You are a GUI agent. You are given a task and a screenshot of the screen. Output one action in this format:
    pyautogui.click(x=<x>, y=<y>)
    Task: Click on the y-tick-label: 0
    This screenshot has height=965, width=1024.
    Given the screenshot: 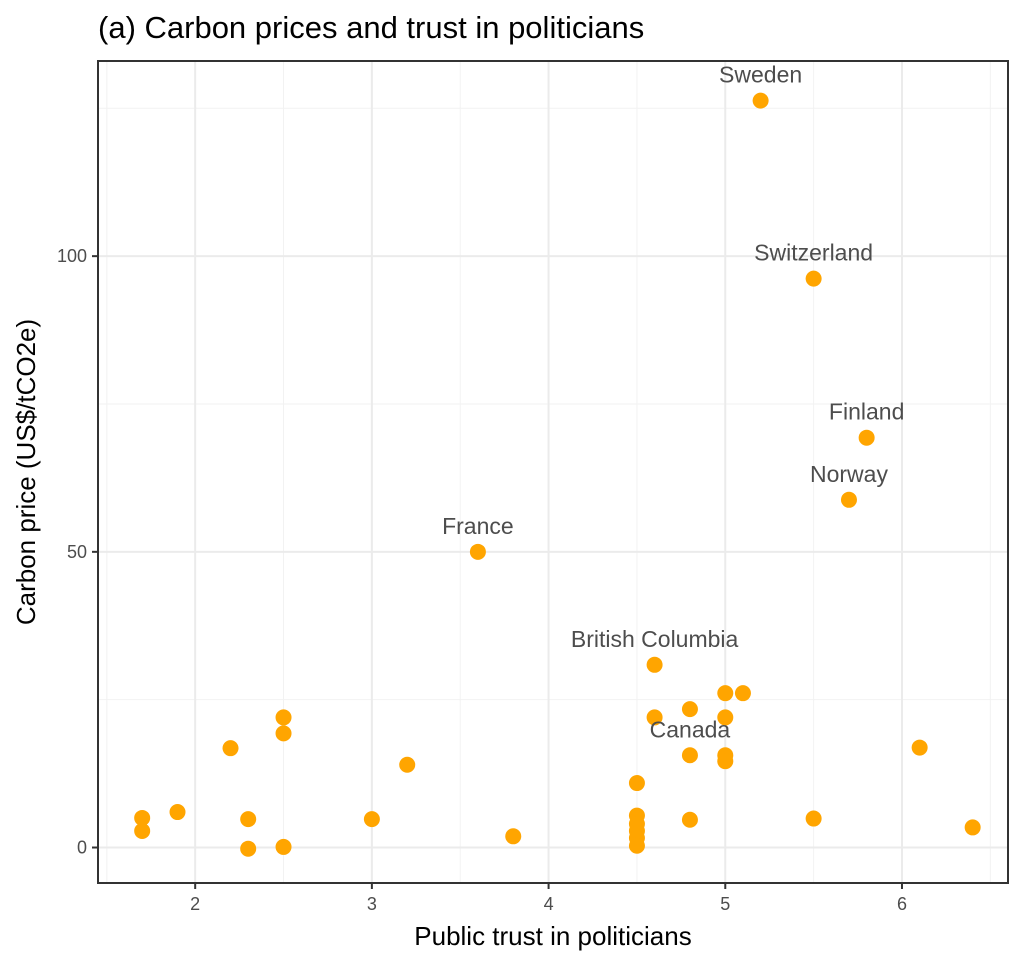 What is the action you would take?
    pyautogui.click(x=82, y=848)
    